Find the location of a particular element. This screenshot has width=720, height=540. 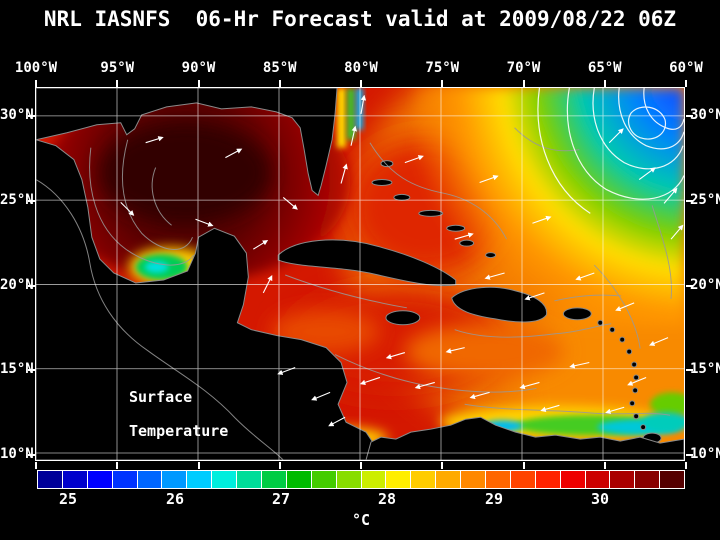

latitude-label-right: 10°N is located at coordinates (705, 454).